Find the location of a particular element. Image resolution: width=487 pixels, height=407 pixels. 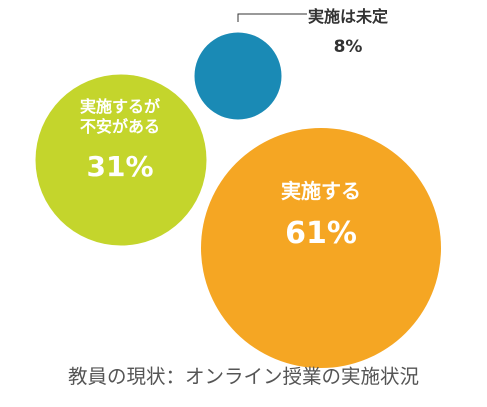

bubble-label-2-line-1: 実施するが is located at coordinates (120, 106).